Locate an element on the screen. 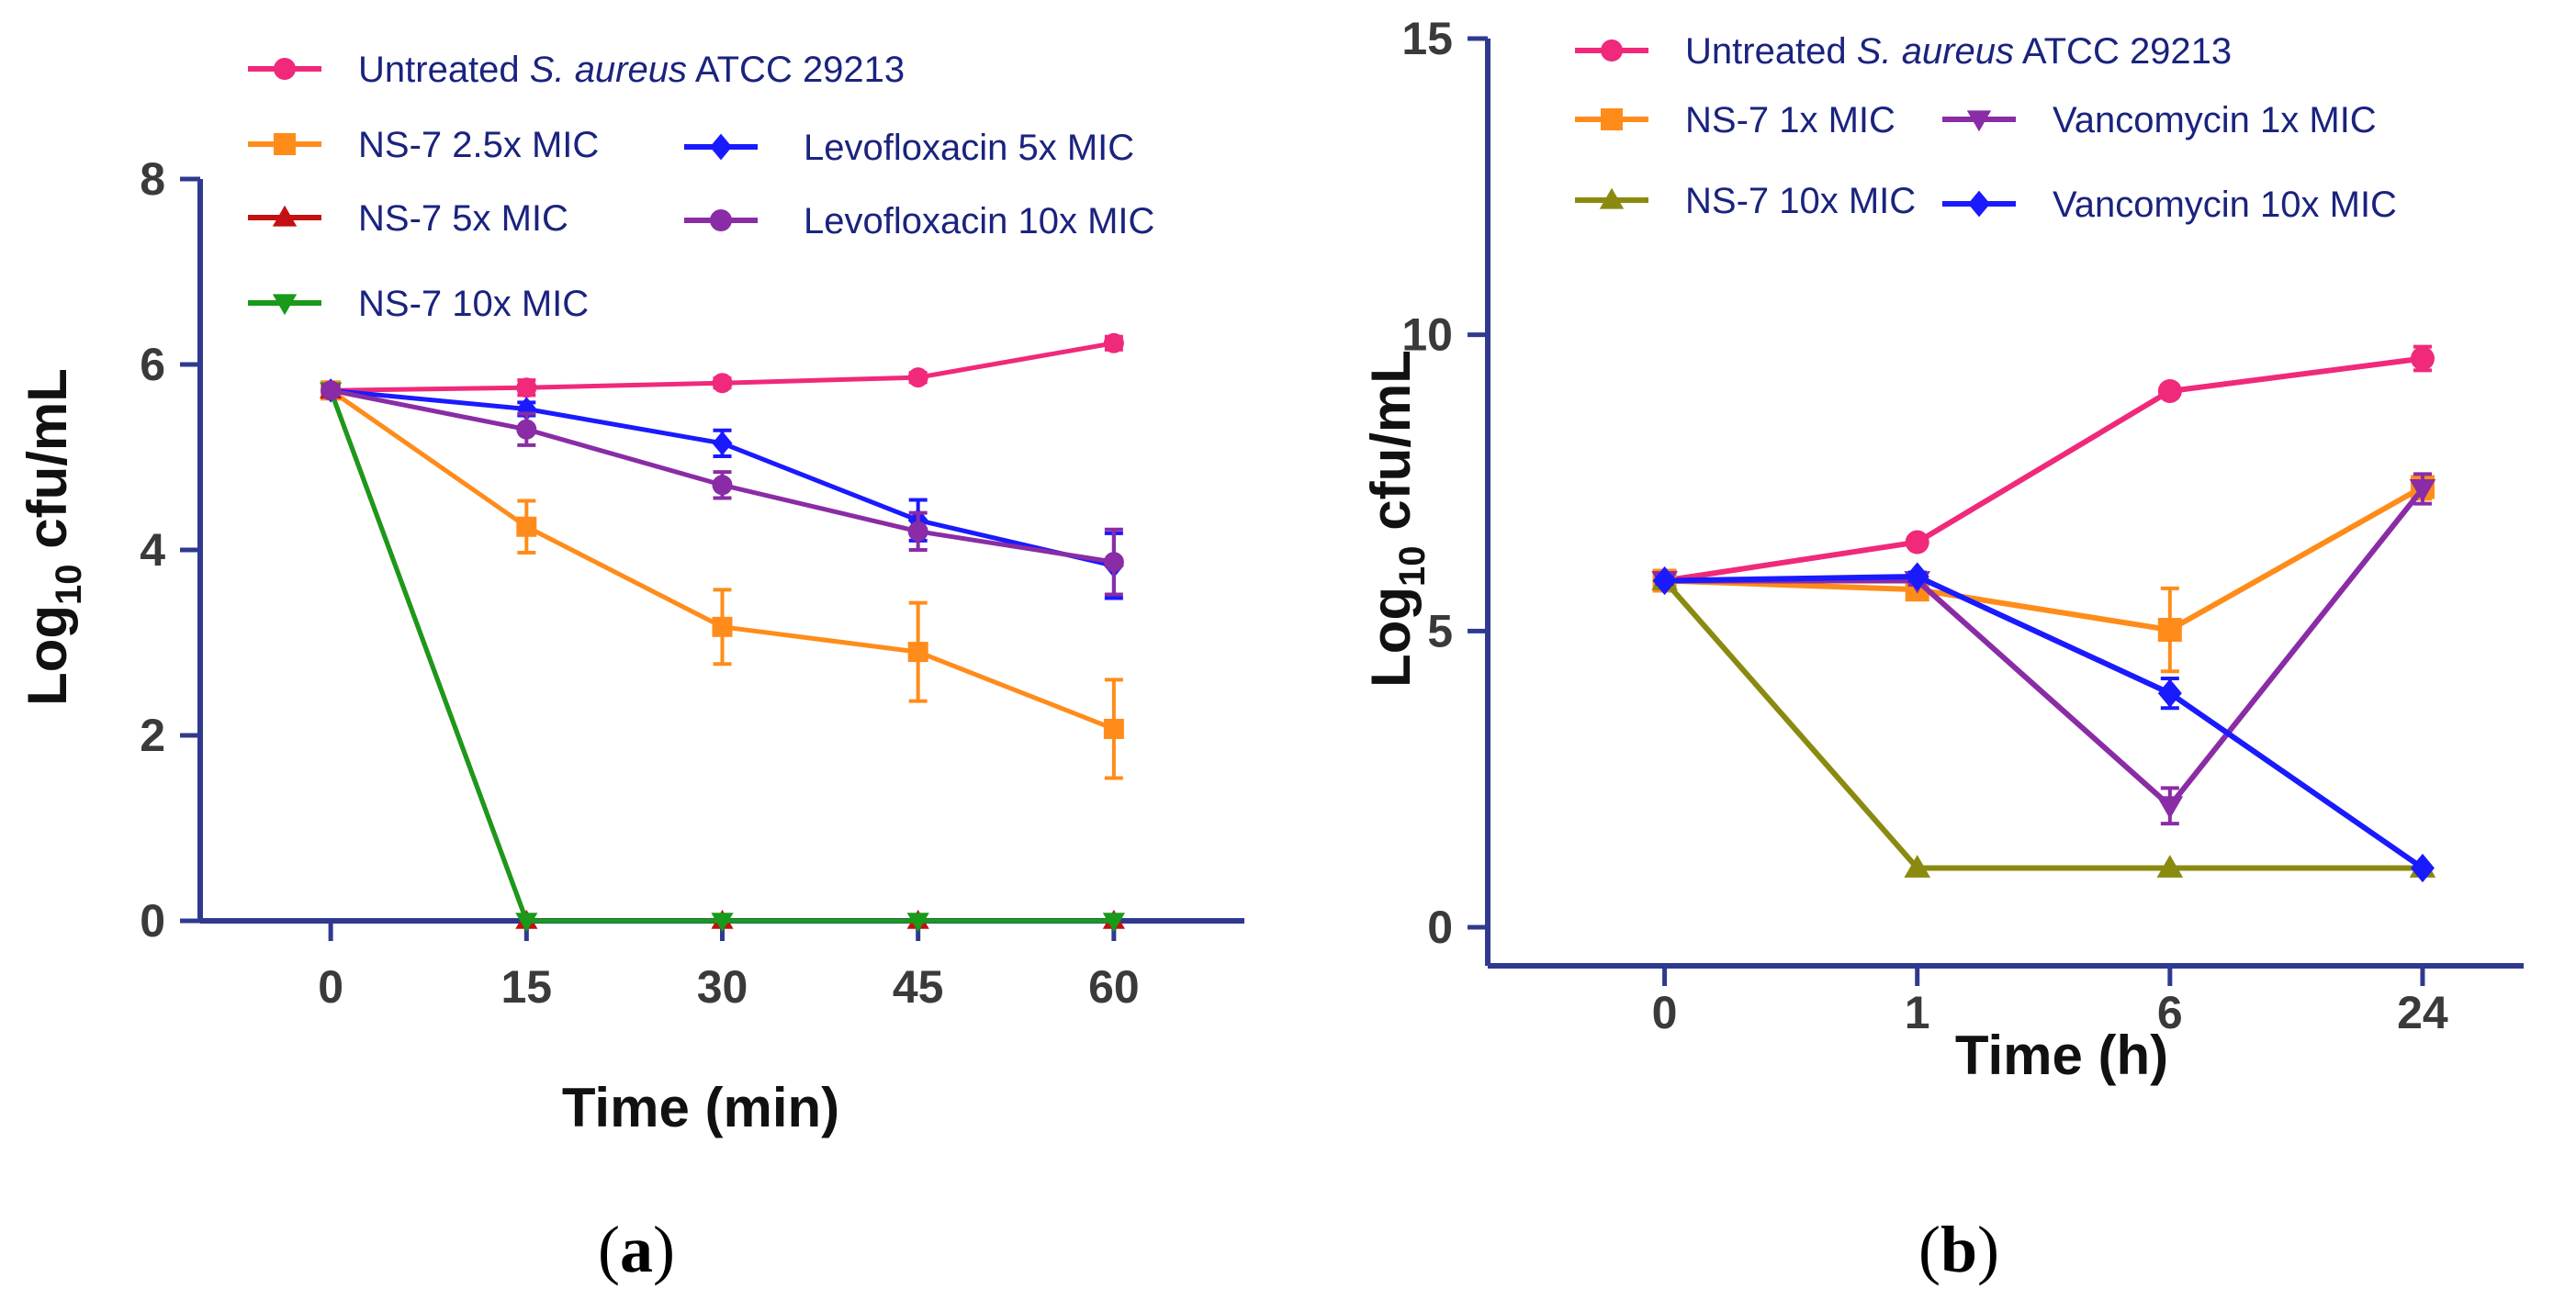 The width and height of the screenshot is (2576, 1300). legend-item-vanco-10x-b: Vancomycin 10x MIC is located at coordinates (2169, 205).